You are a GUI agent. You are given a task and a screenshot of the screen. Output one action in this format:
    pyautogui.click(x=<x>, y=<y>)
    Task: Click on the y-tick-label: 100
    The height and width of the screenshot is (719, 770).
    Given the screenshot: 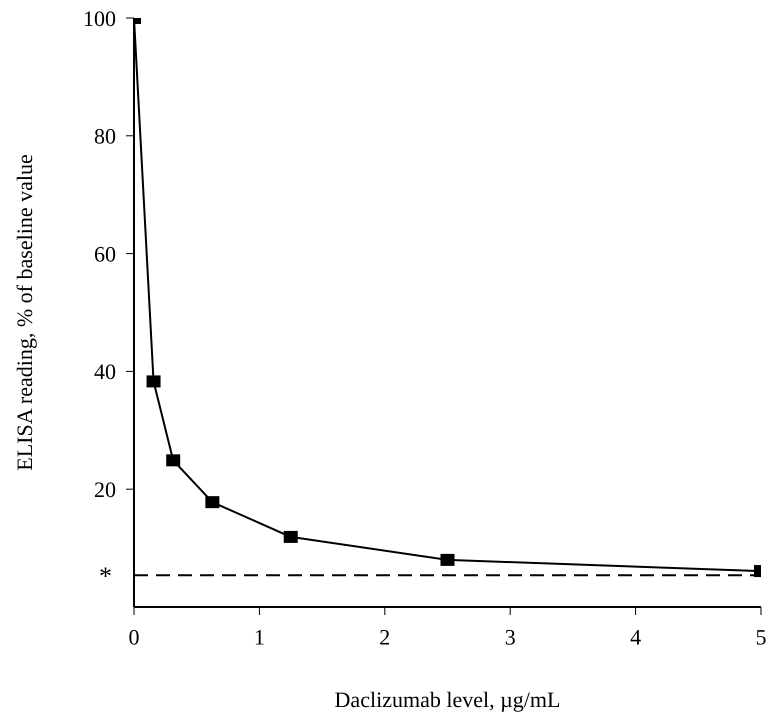 What is the action you would take?
    pyautogui.click(x=99, y=18)
    